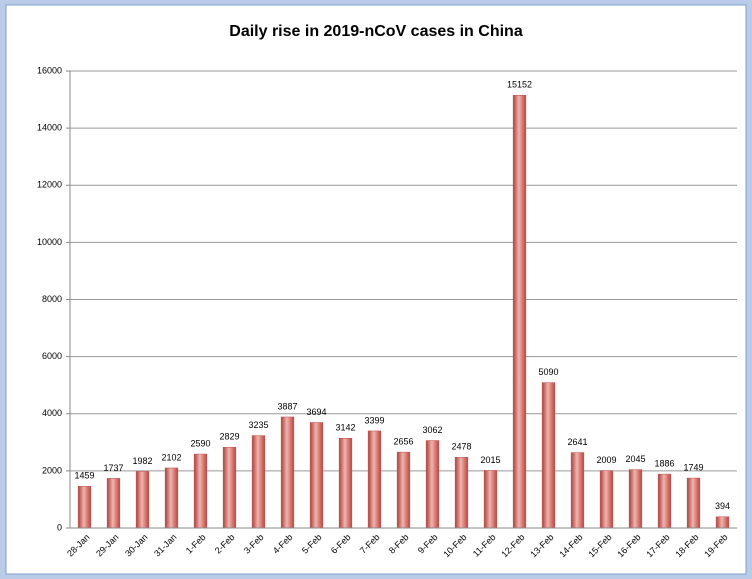  Describe the element at coordinates (519, 85) in the screenshot. I see `data-label: 15152` at that location.